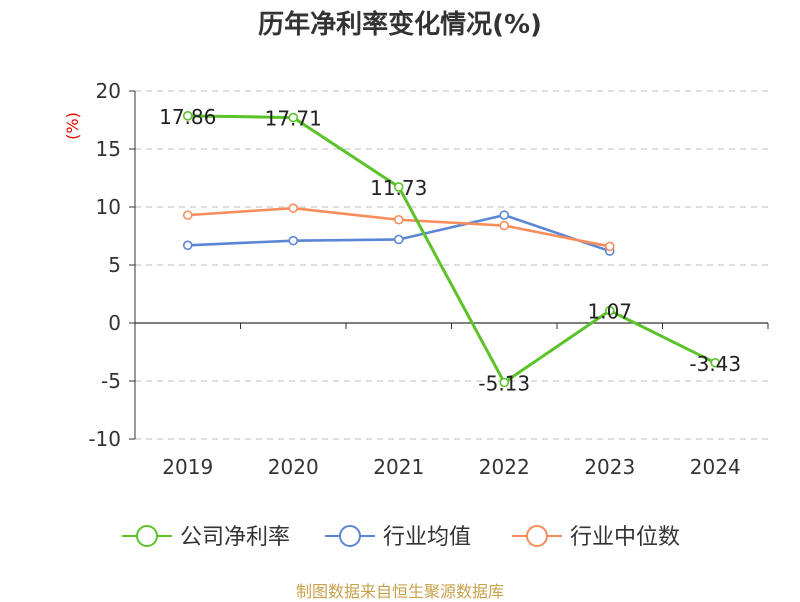 This screenshot has width=800, height=602. Describe the element at coordinates (398, 467) in the screenshot. I see `x-tick-label: 2021` at that location.